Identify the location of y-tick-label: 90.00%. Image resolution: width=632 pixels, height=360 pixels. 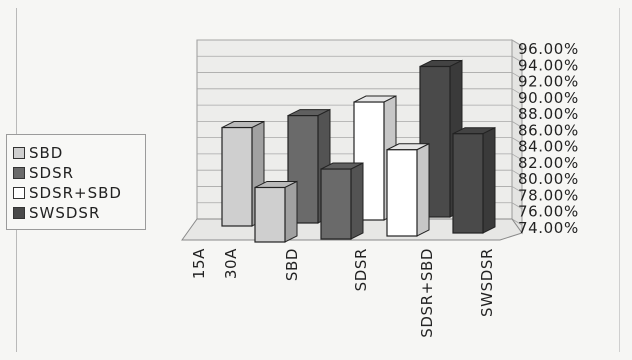
(548, 98).